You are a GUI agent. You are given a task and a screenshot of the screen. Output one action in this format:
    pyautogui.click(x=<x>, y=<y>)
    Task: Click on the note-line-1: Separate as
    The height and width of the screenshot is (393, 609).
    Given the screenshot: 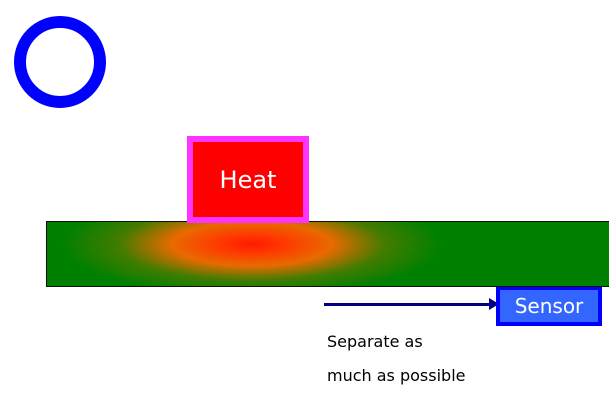 What is the action you would take?
    pyautogui.click(x=375, y=341)
    